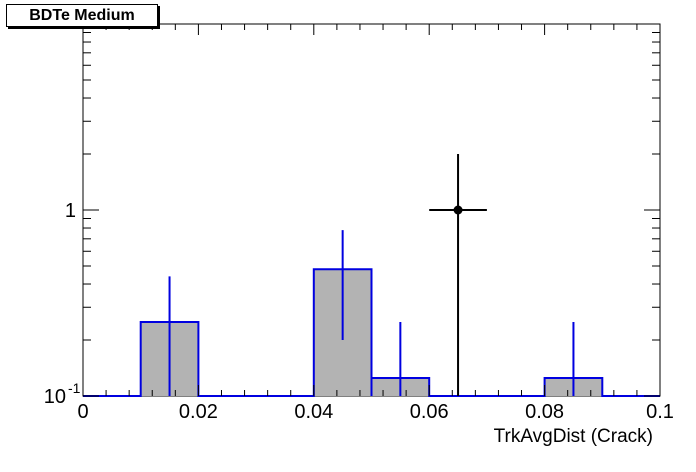  Describe the element at coordinates (429, 412) in the screenshot. I see `x-tick-label: 0.06` at that location.